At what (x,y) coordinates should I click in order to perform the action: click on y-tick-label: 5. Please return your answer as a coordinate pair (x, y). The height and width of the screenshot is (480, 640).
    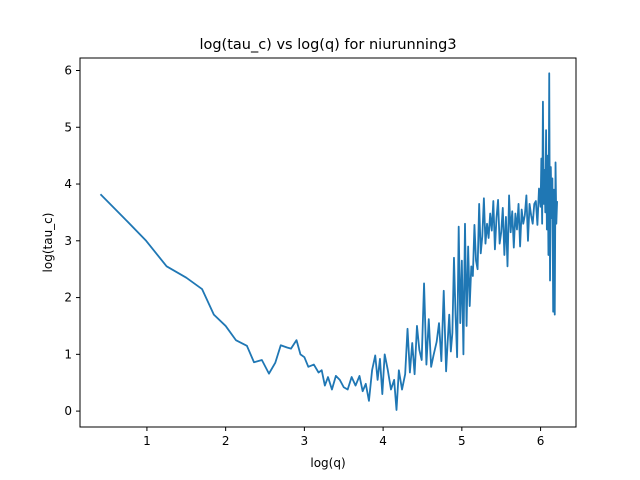
    Looking at the image, I should click on (68, 127).